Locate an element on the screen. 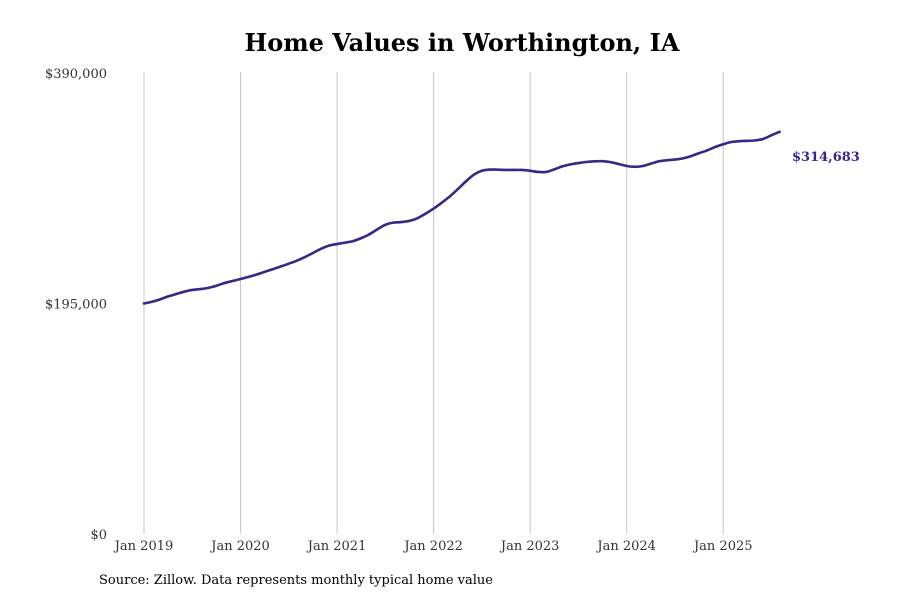 This screenshot has height=600, width=900. y-tick-label: $390,000 is located at coordinates (76, 74).